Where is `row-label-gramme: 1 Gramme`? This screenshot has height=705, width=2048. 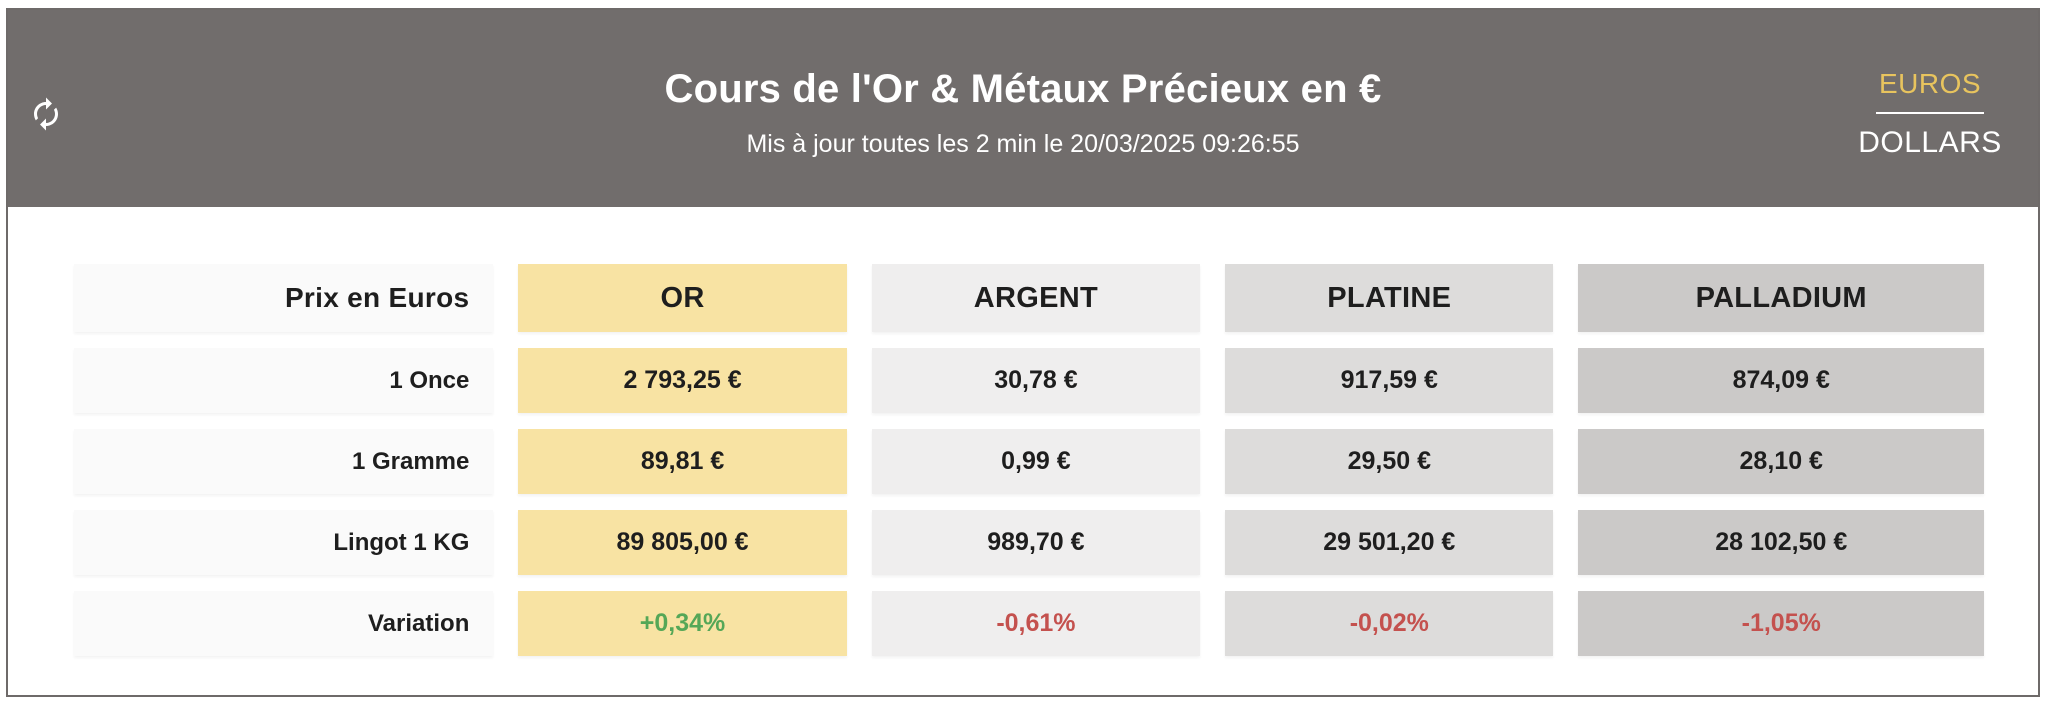 row-label-gramme: 1 Gramme is located at coordinates (284, 461).